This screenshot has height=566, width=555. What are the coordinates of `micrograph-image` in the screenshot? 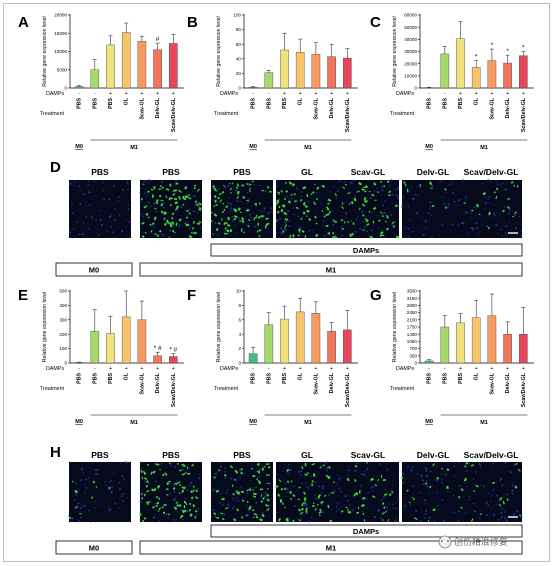 It's located at (100, 492).